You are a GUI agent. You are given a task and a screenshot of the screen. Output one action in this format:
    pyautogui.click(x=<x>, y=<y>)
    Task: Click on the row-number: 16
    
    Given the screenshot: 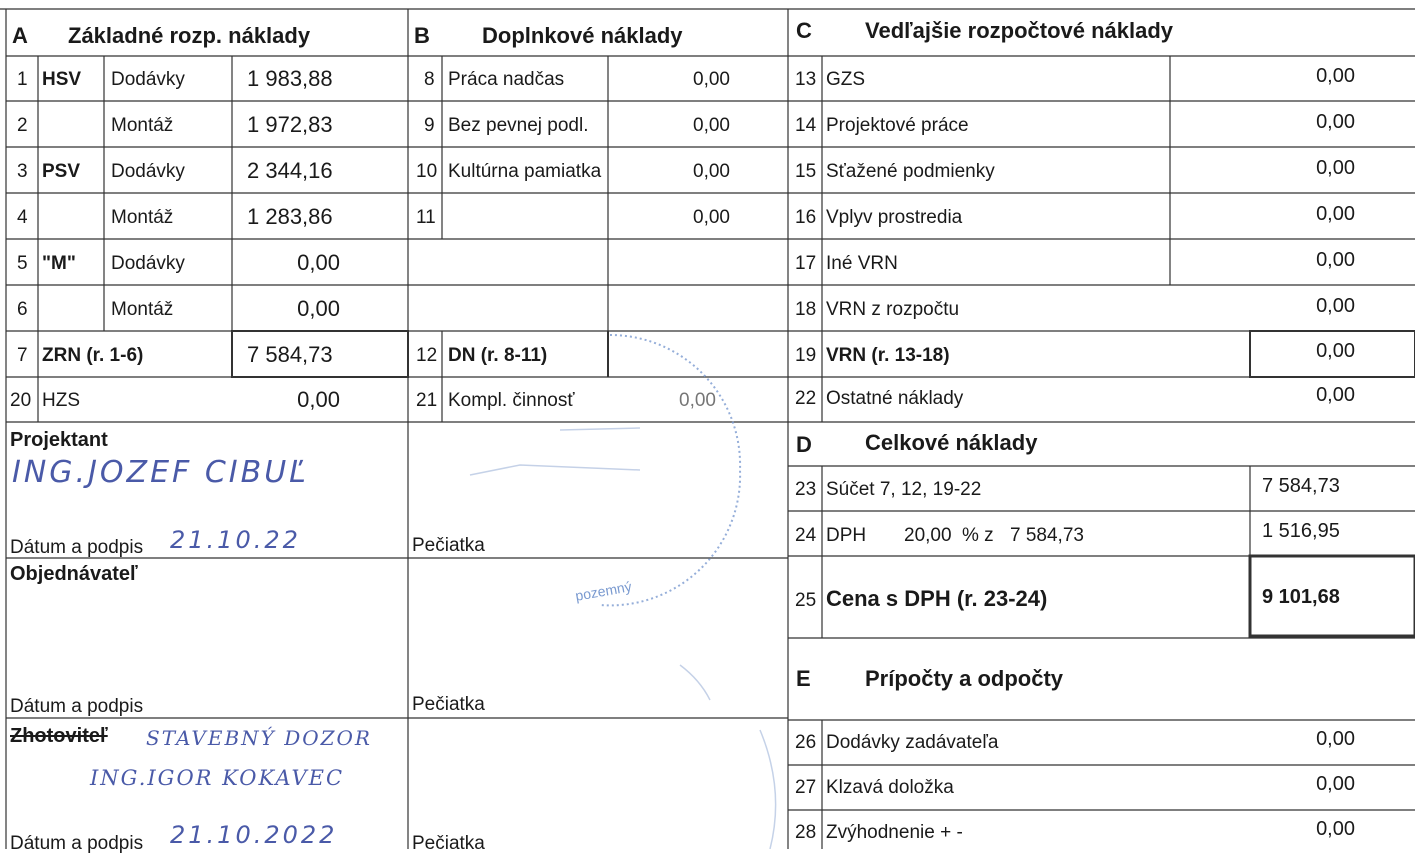 What is the action you would take?
    pyautogui.click(x=805, y=217)
    